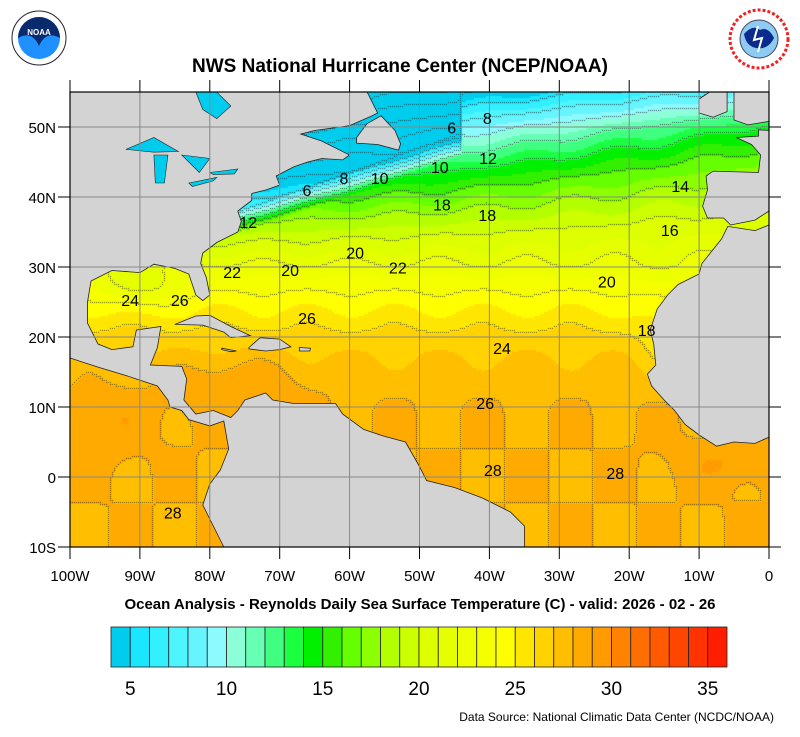  I want to click on colorbar-label: 25, so click(515, 689).